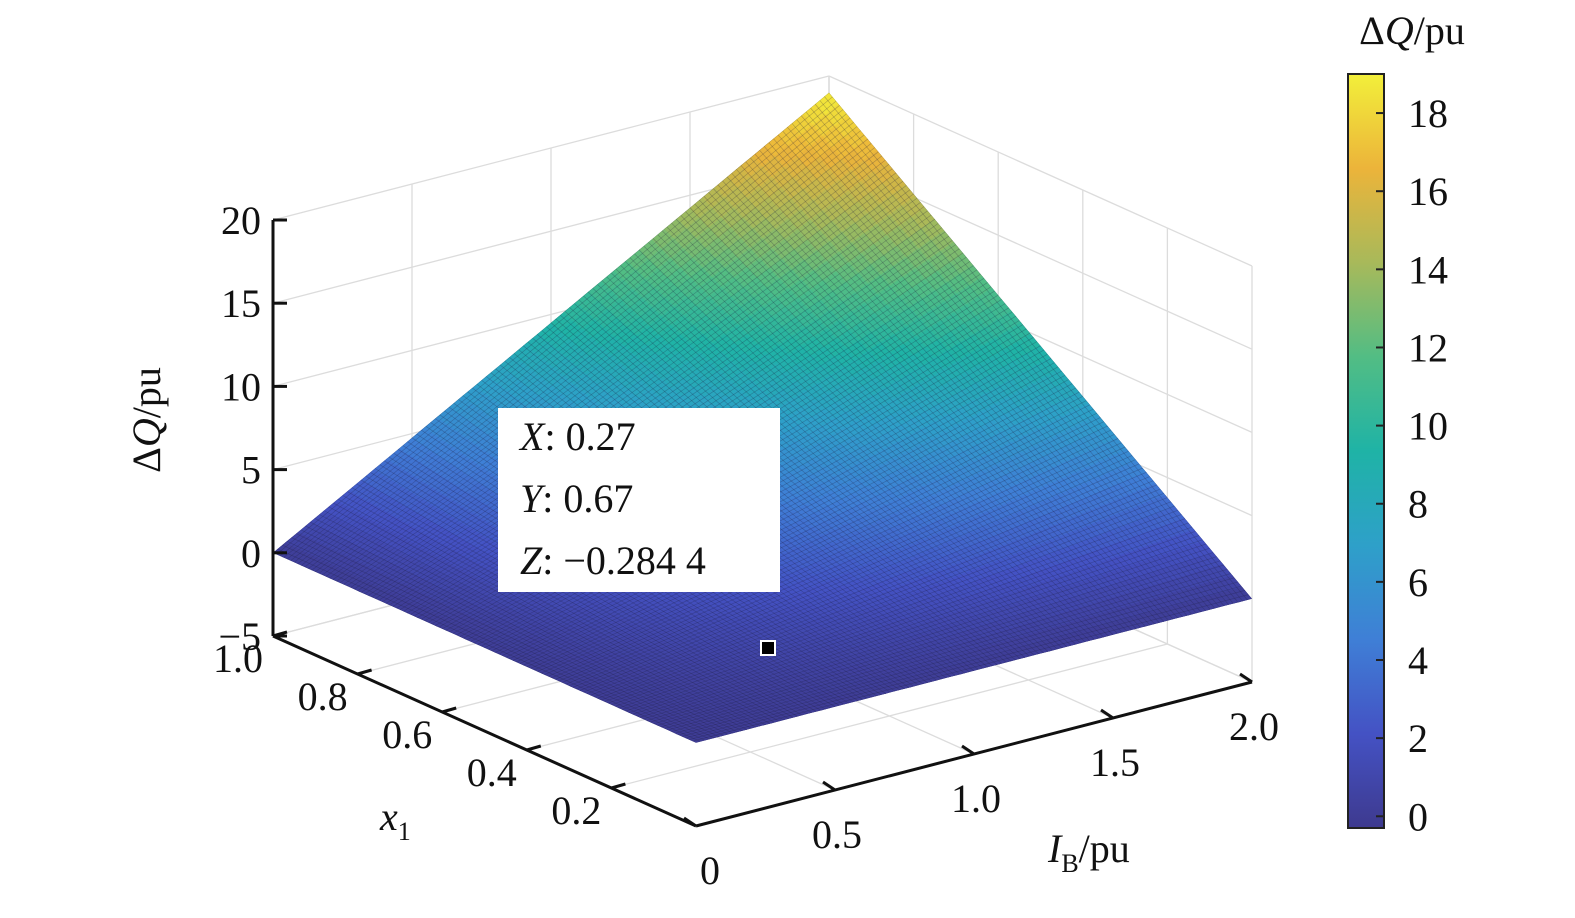 The width and height of the screenshot is (1575, 918). Describe the element at coordinates (388, 816) in the screenshot. I see `x-axis-label-main: x` at that location.